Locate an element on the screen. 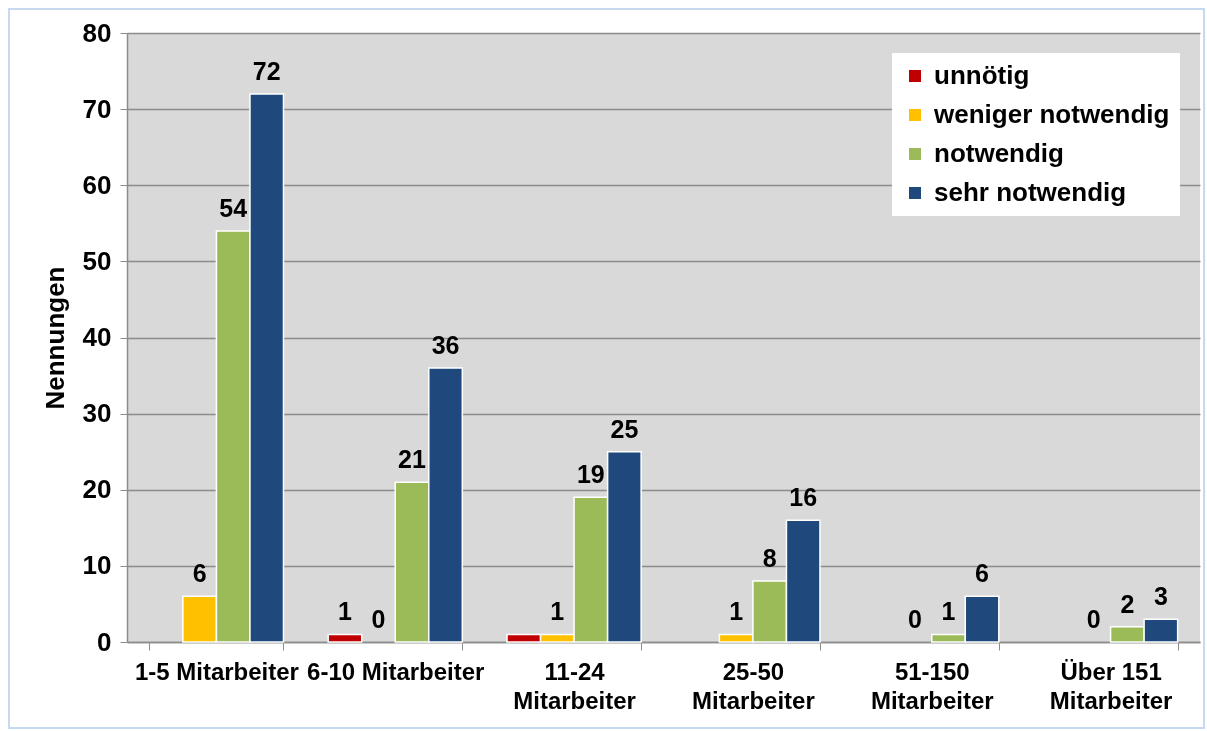  data-label: 2 is located at coordinates (1127, 603).